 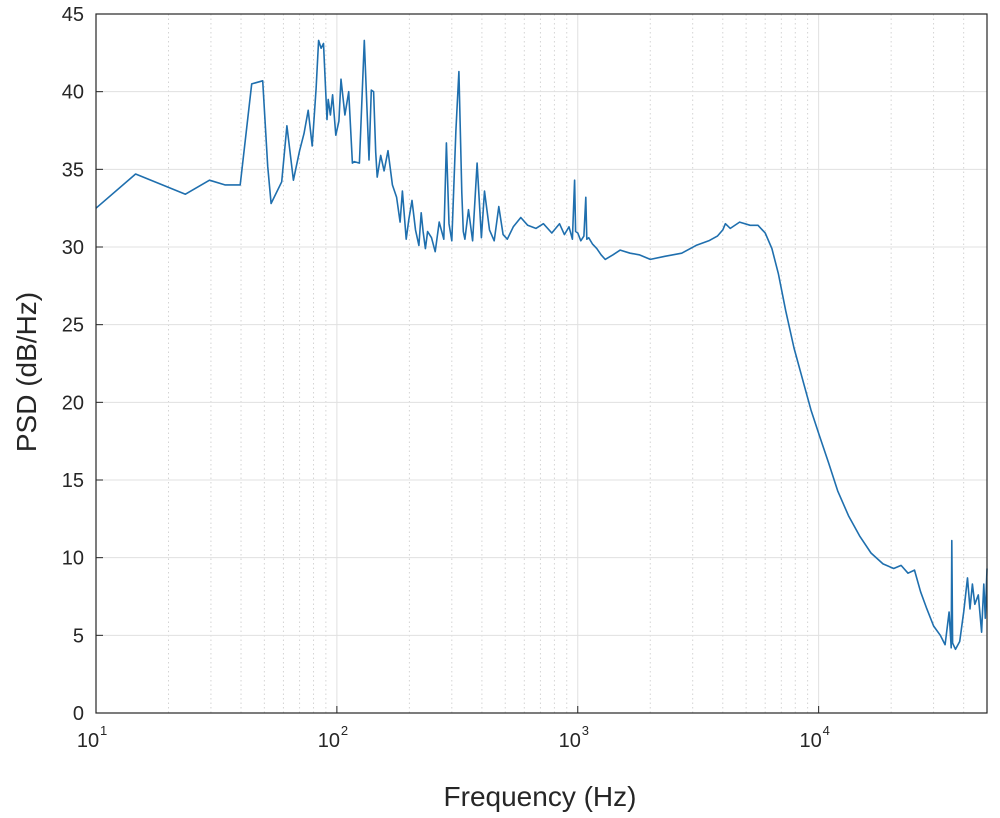 What do you see at coordinates (73, 326) in the screenshot?
I see `y-tick-label: 25` at bounding box center [73, 326].